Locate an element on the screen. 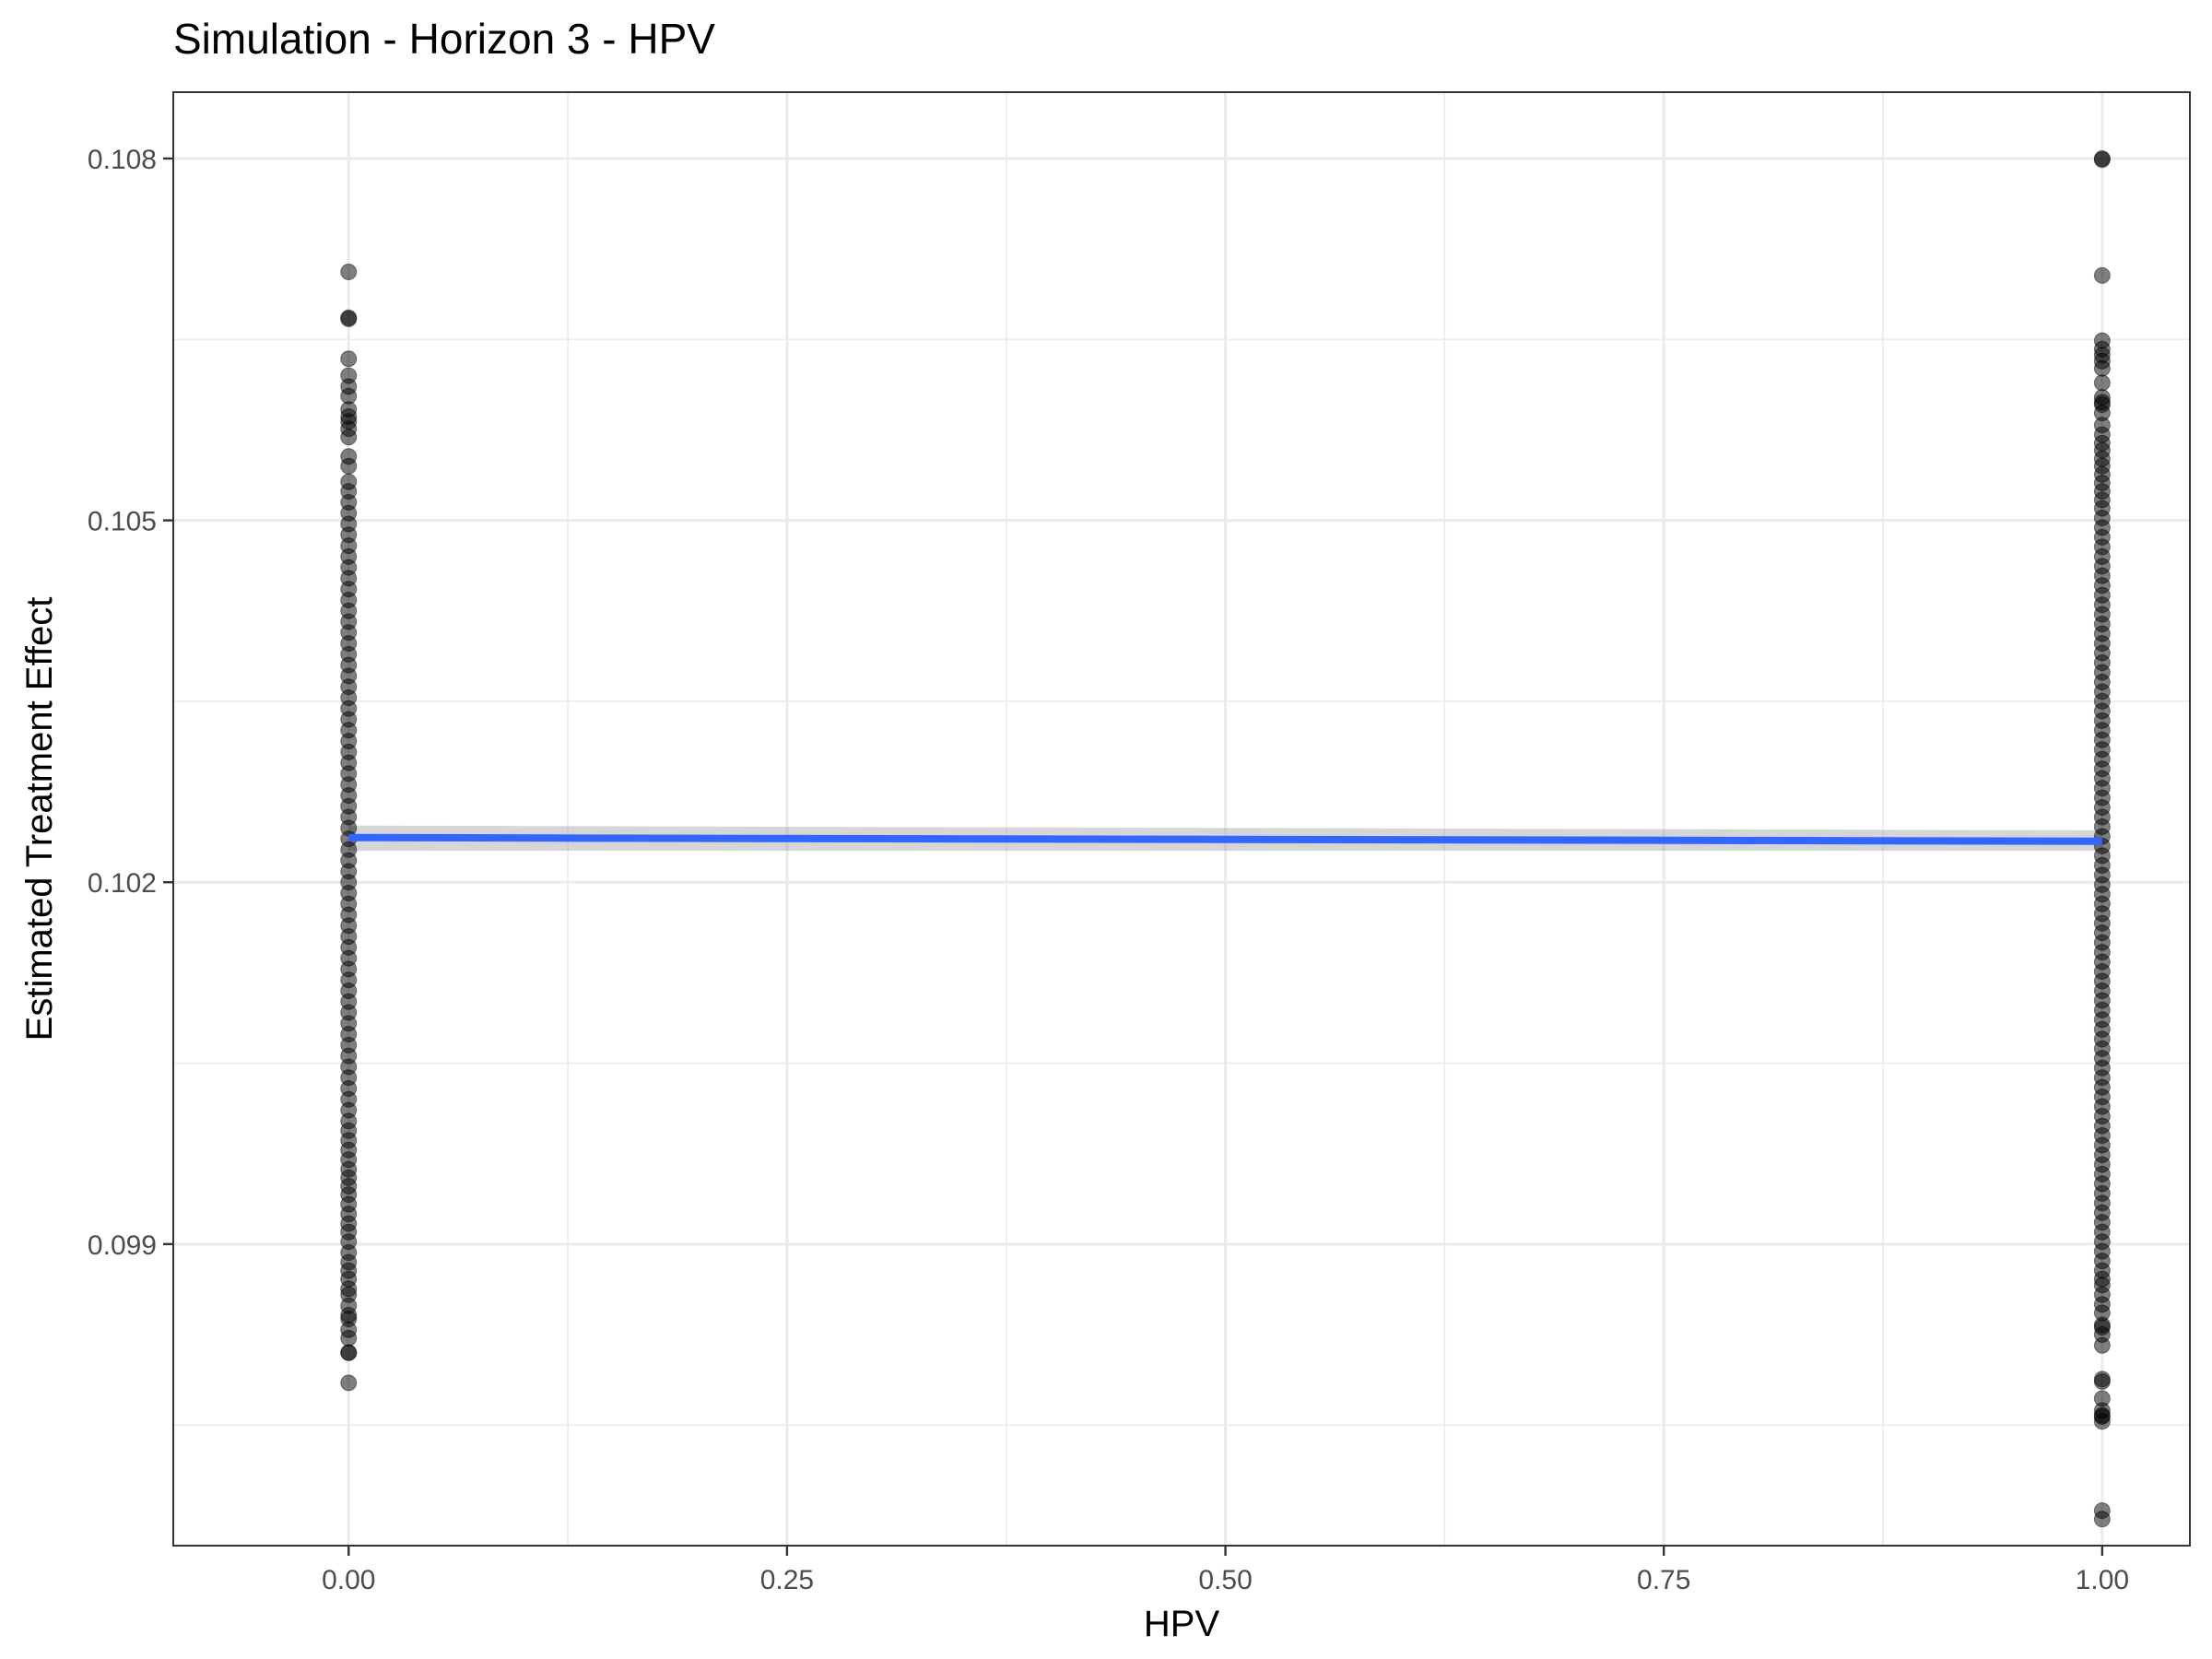  x-tick-label: 0.25 is located at coordinates (787, 1580).